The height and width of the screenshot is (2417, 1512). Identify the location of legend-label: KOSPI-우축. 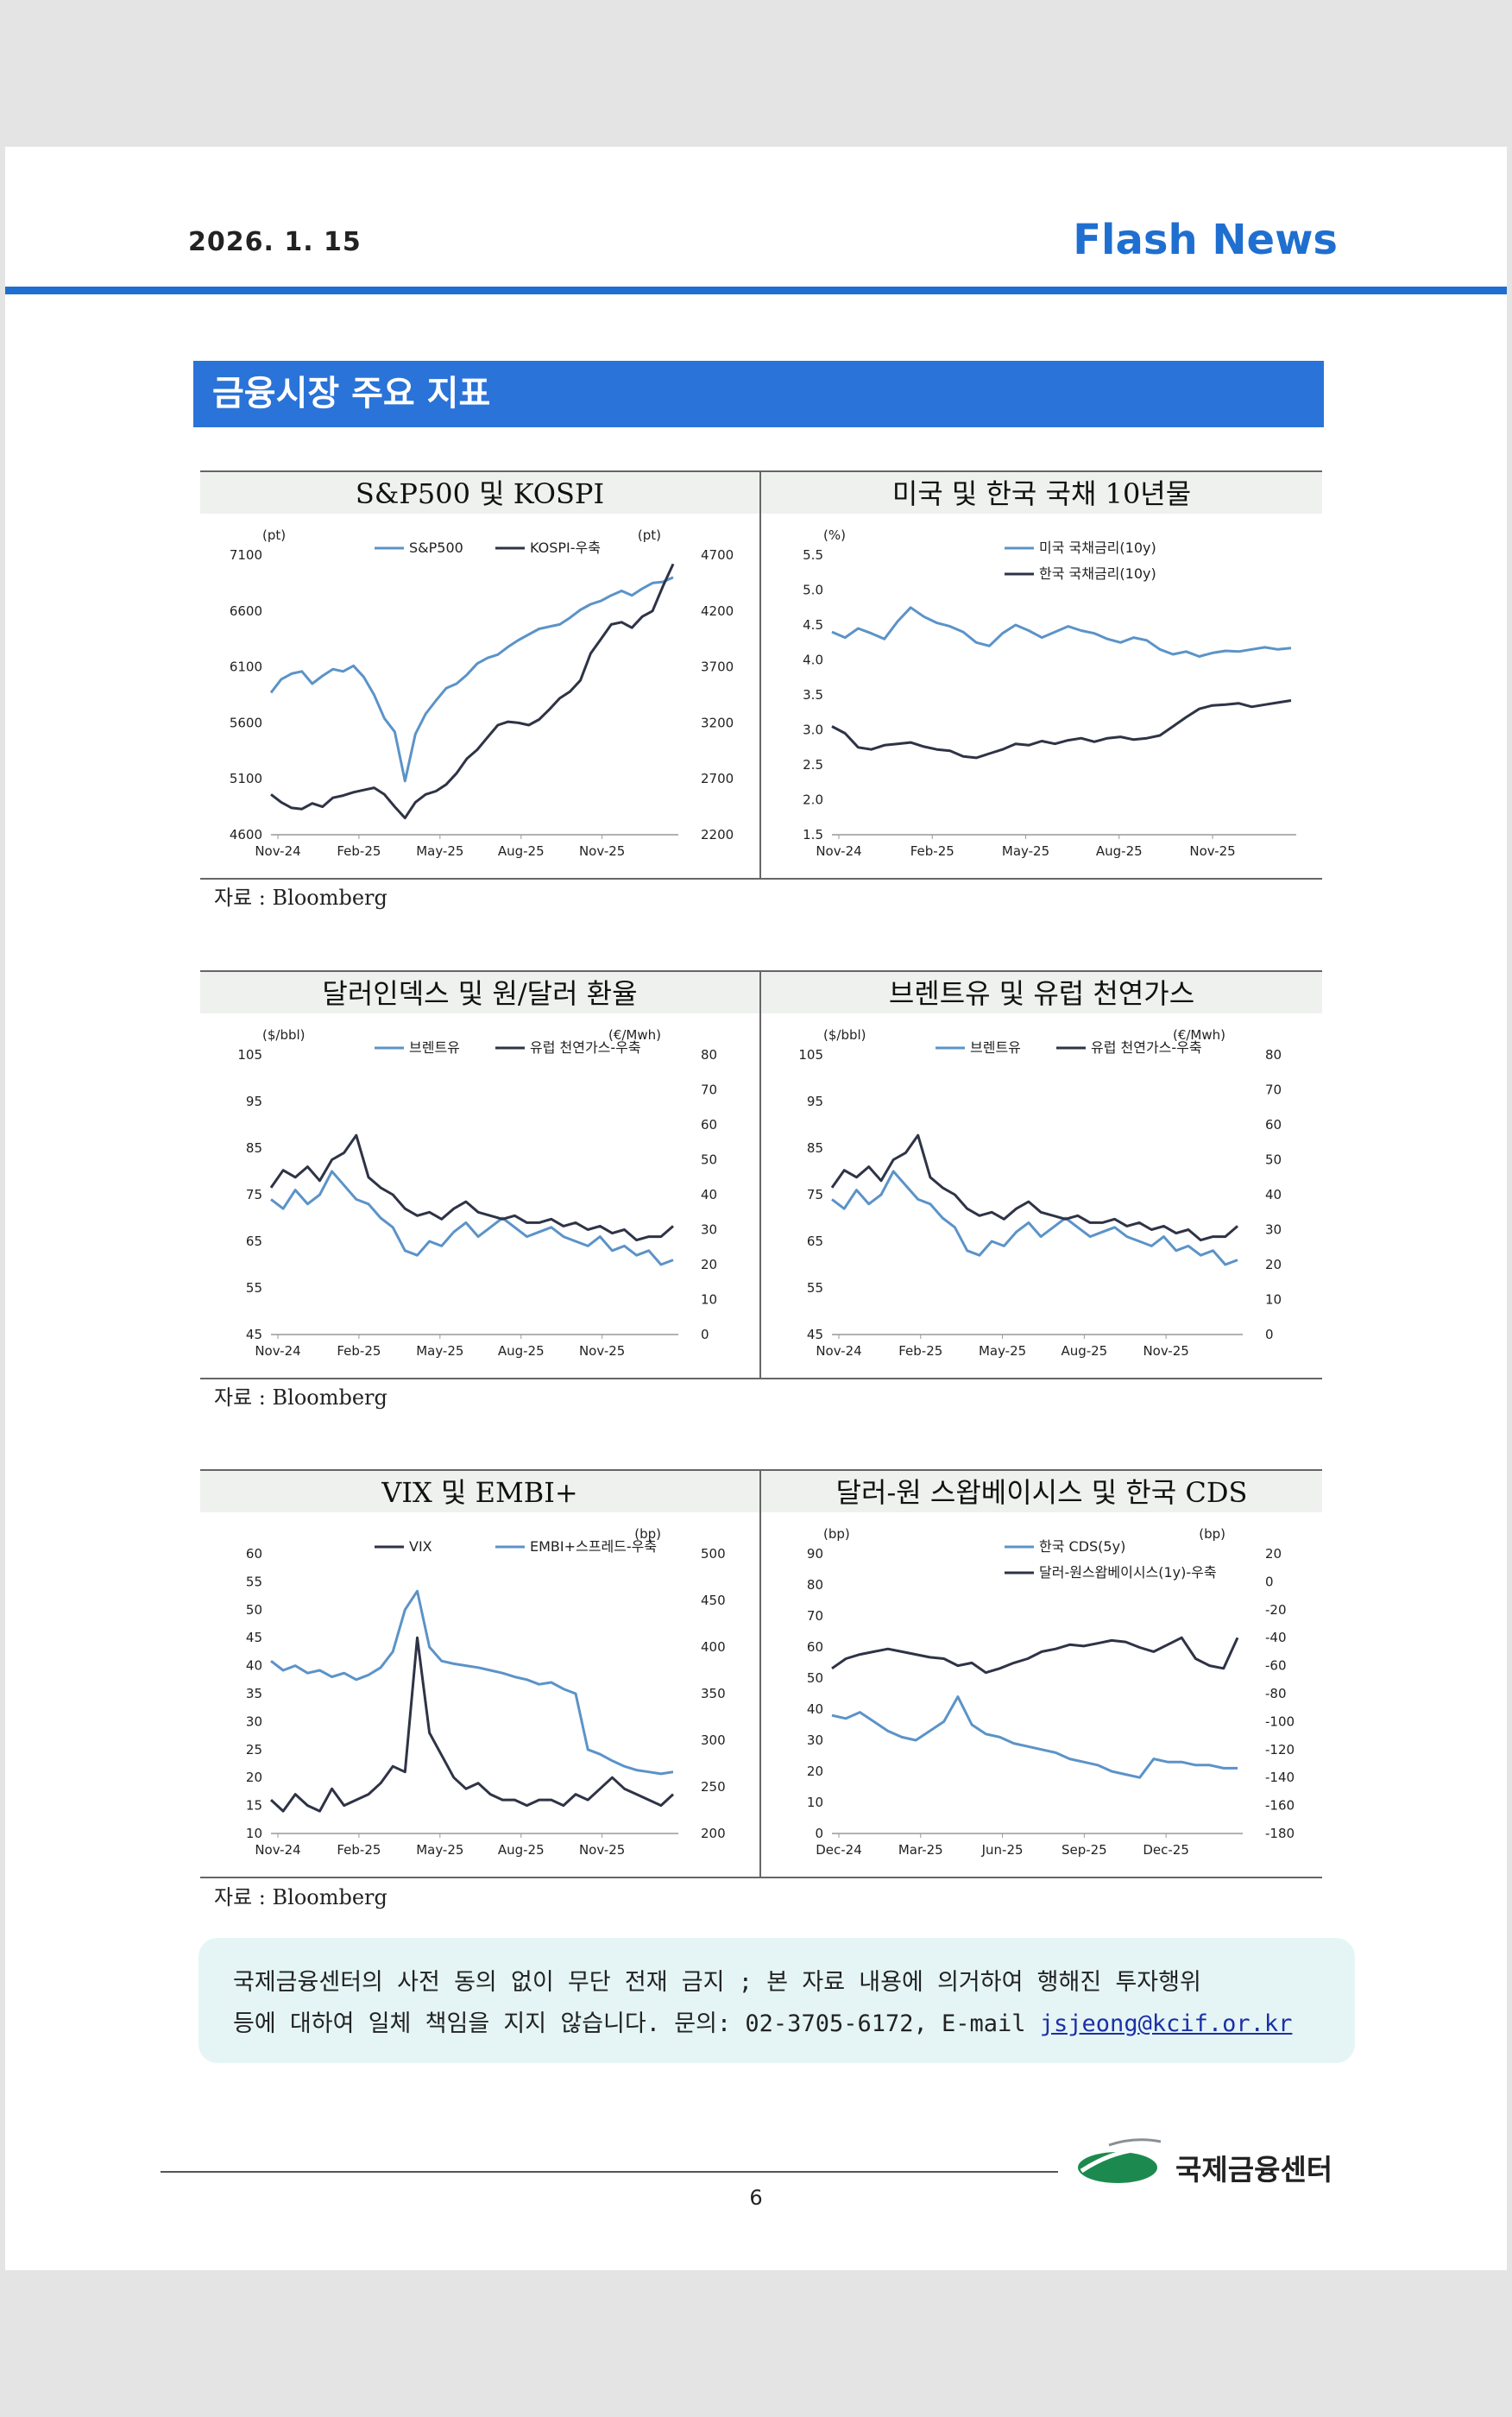
(565, 548).